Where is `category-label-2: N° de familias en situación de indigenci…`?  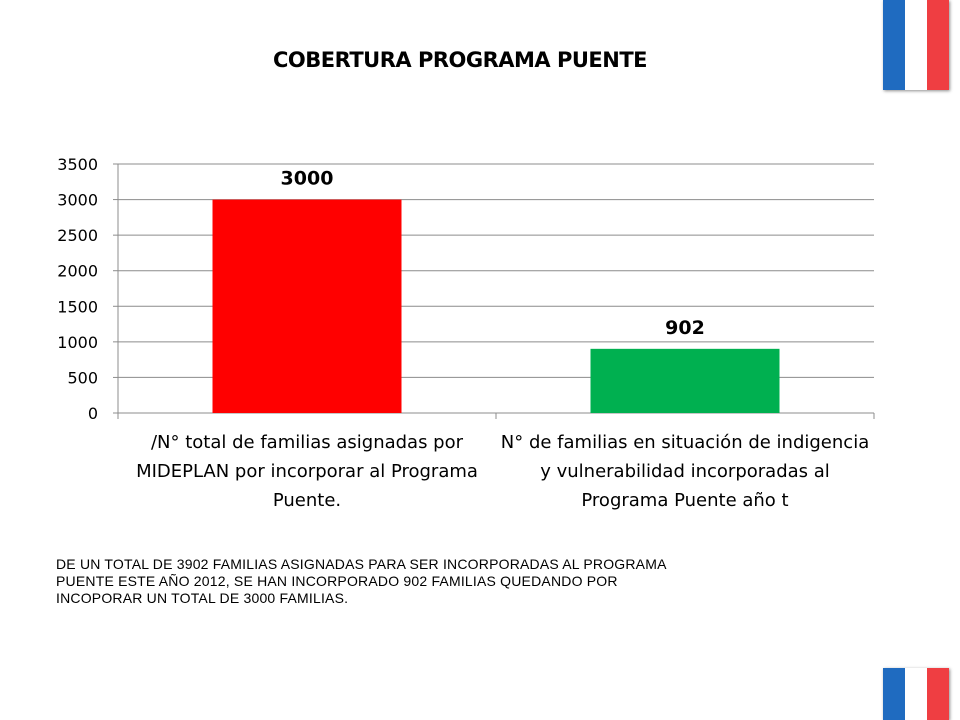
category-label-2: N° de familias en situación de indigenci… is located at coordinates (685, 471).